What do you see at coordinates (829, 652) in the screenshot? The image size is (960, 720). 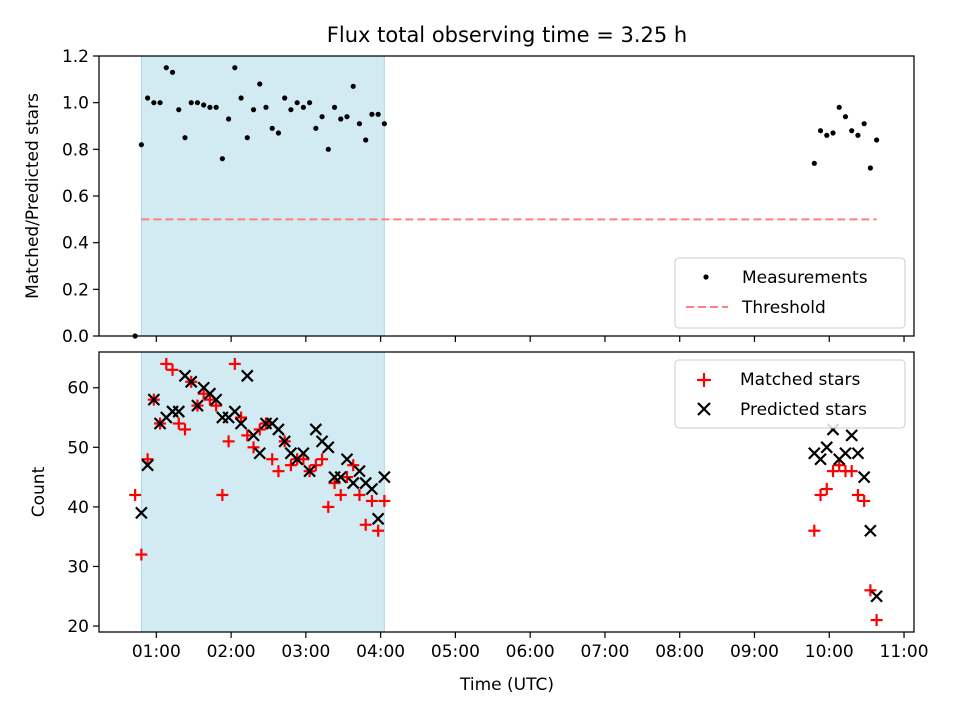 I see `x-tick-label: 10:00` at bounding box center [829, 652].